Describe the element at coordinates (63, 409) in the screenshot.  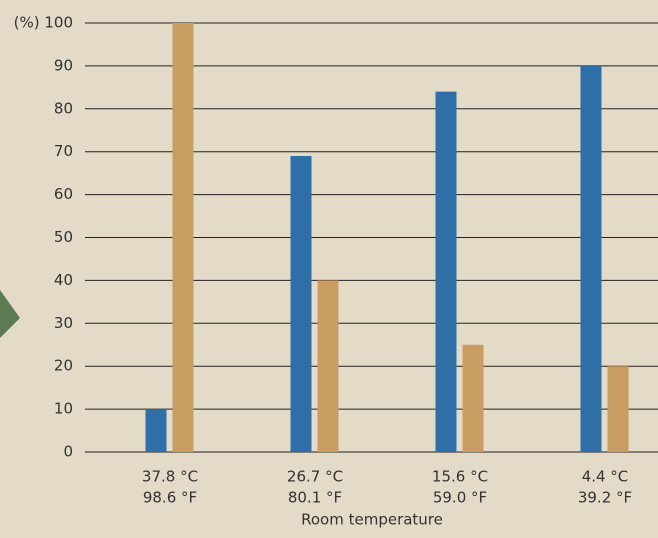
I see `y-tick-label: 10` at that location.